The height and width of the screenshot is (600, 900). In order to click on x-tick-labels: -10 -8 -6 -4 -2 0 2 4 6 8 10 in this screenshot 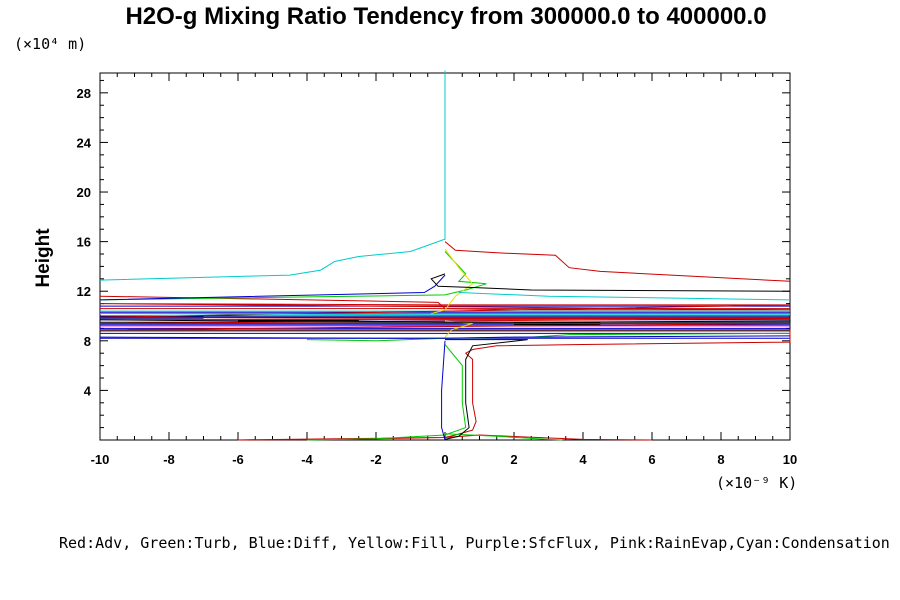, I will do `click(444, 459)`.